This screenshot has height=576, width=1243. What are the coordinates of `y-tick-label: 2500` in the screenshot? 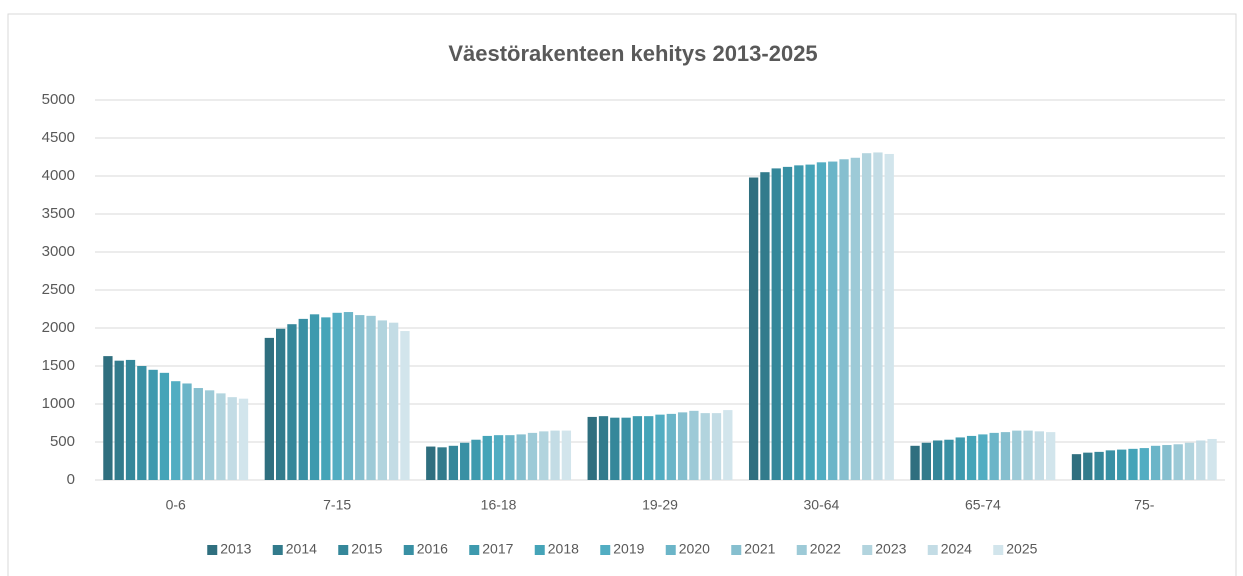 It's located at (58, 289).